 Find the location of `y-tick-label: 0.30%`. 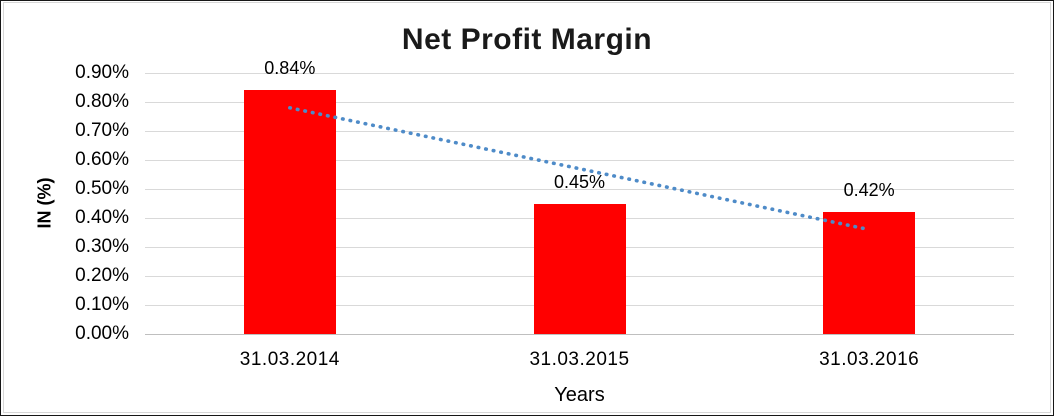

y-tick-label: 0.30% is located at coordinates (102, 246).